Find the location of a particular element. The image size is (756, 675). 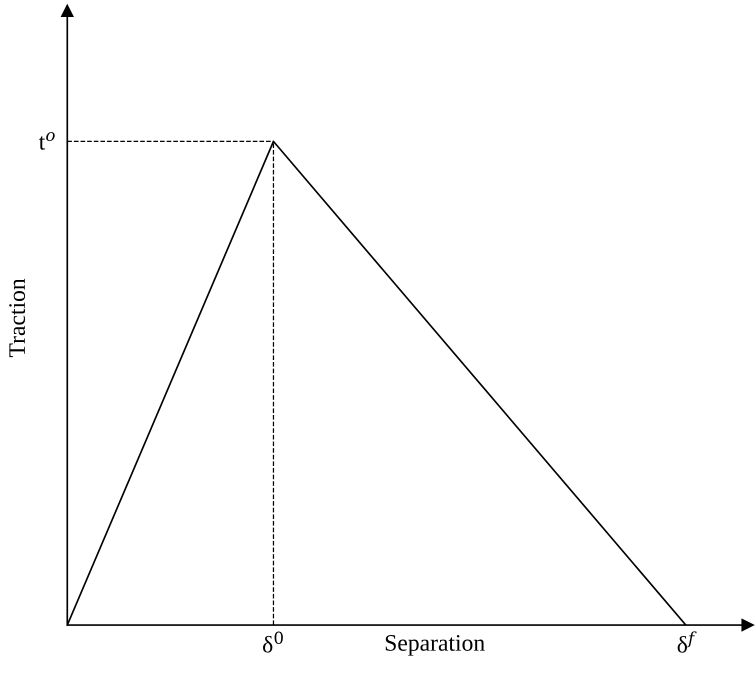

x-tick-label: δ$^{0}$ is located at coordinates (273, 642).